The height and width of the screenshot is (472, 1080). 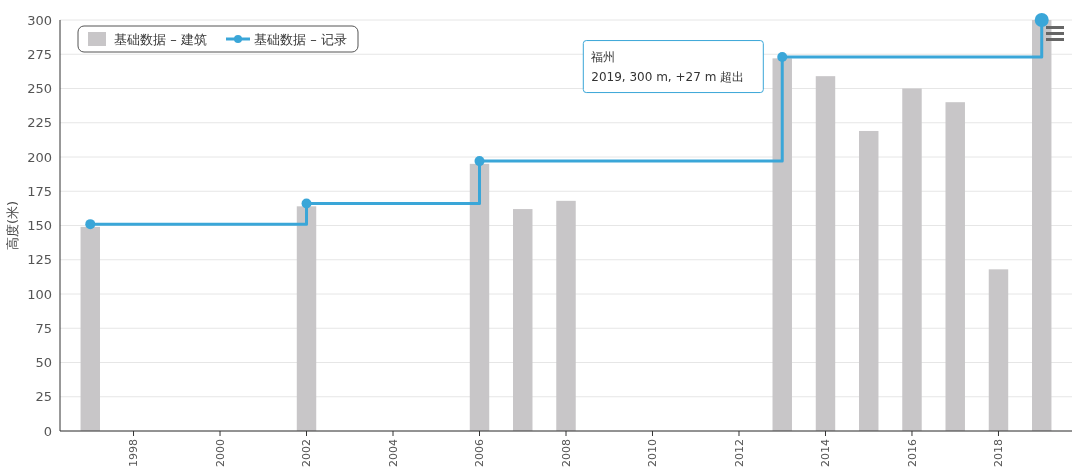 What do you see at coordinates (47, 431) in the screenshot?
I see `y-tick-label: 0` at bounding box center [47, 431].